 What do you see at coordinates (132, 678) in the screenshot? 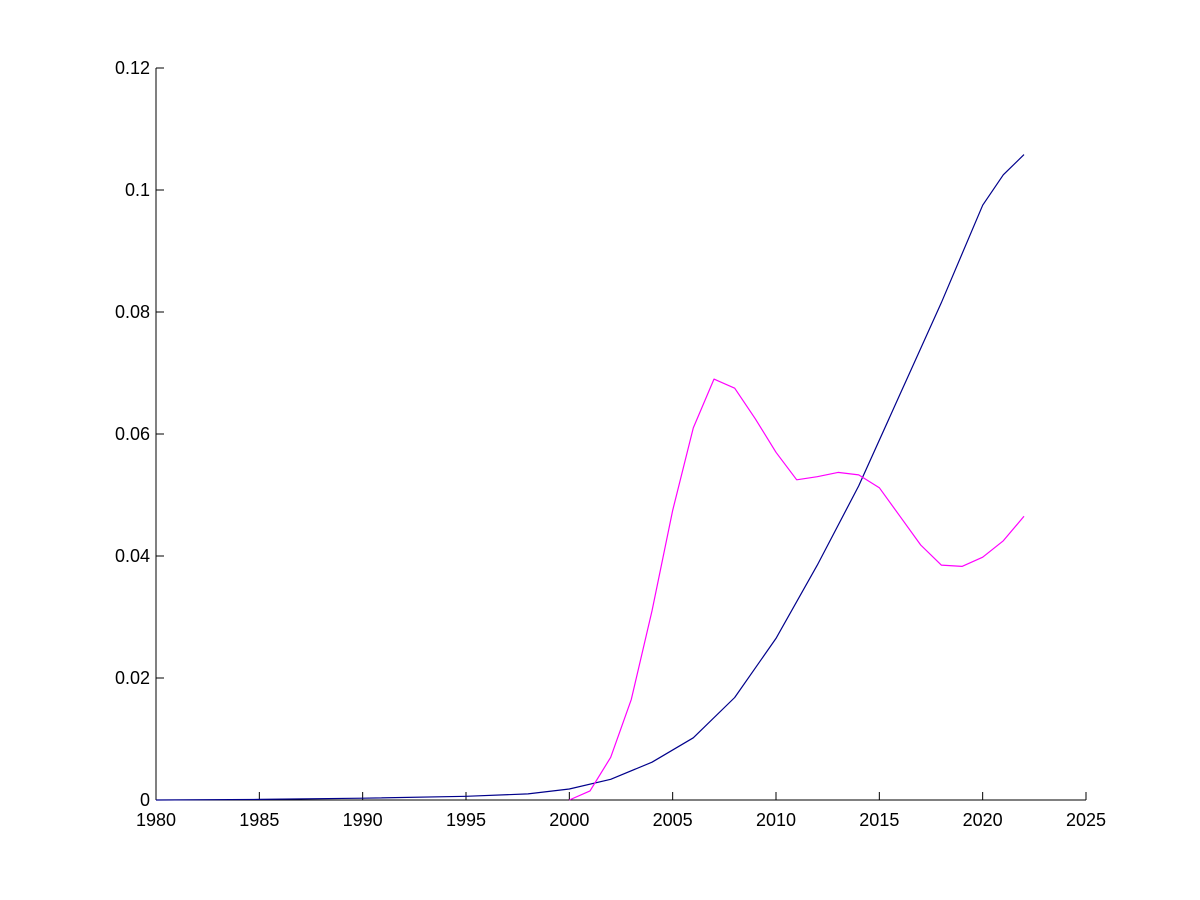
I see `y-tick-label: 0.02` at bounding box center [132, 678].